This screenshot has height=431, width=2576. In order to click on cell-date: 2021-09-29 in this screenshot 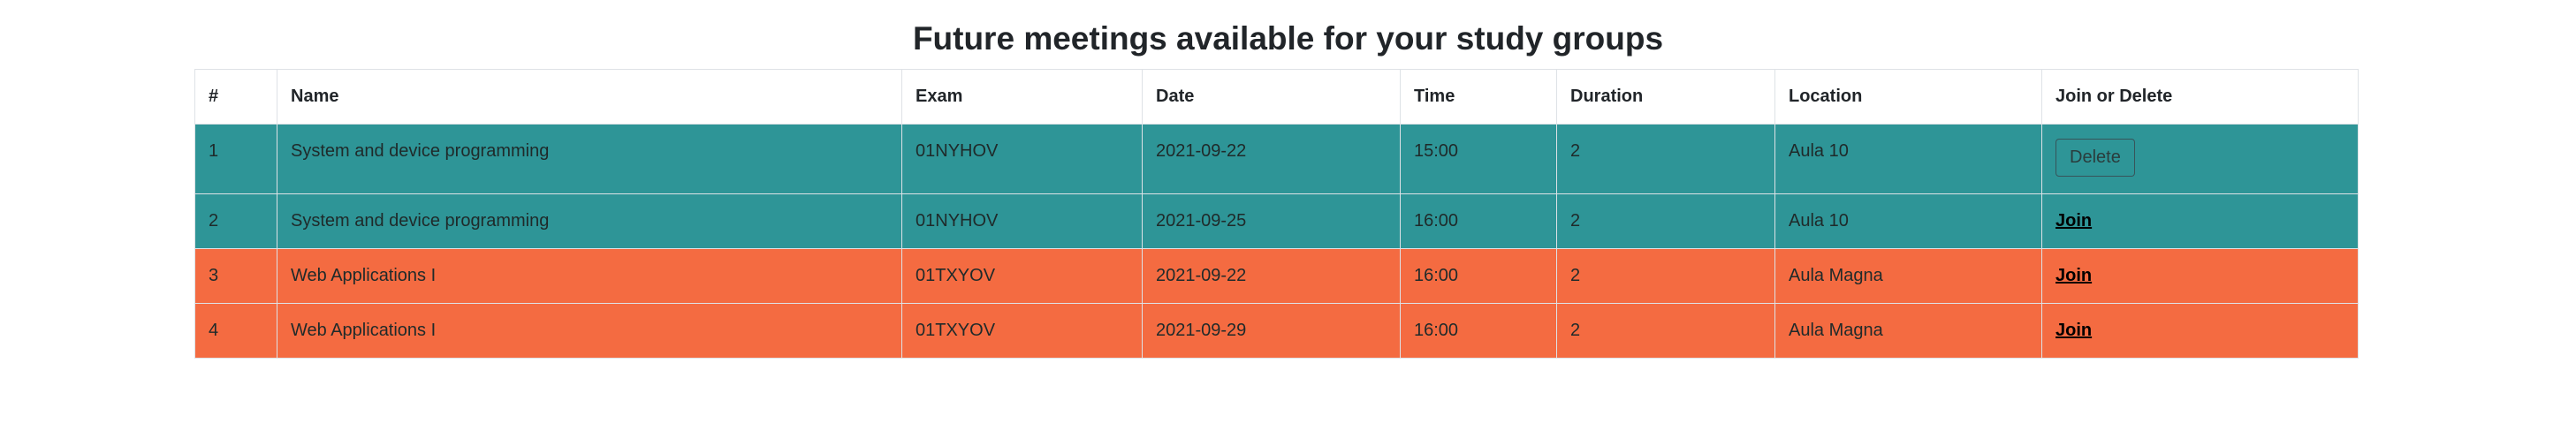, I will do `click(1271, 331)`.